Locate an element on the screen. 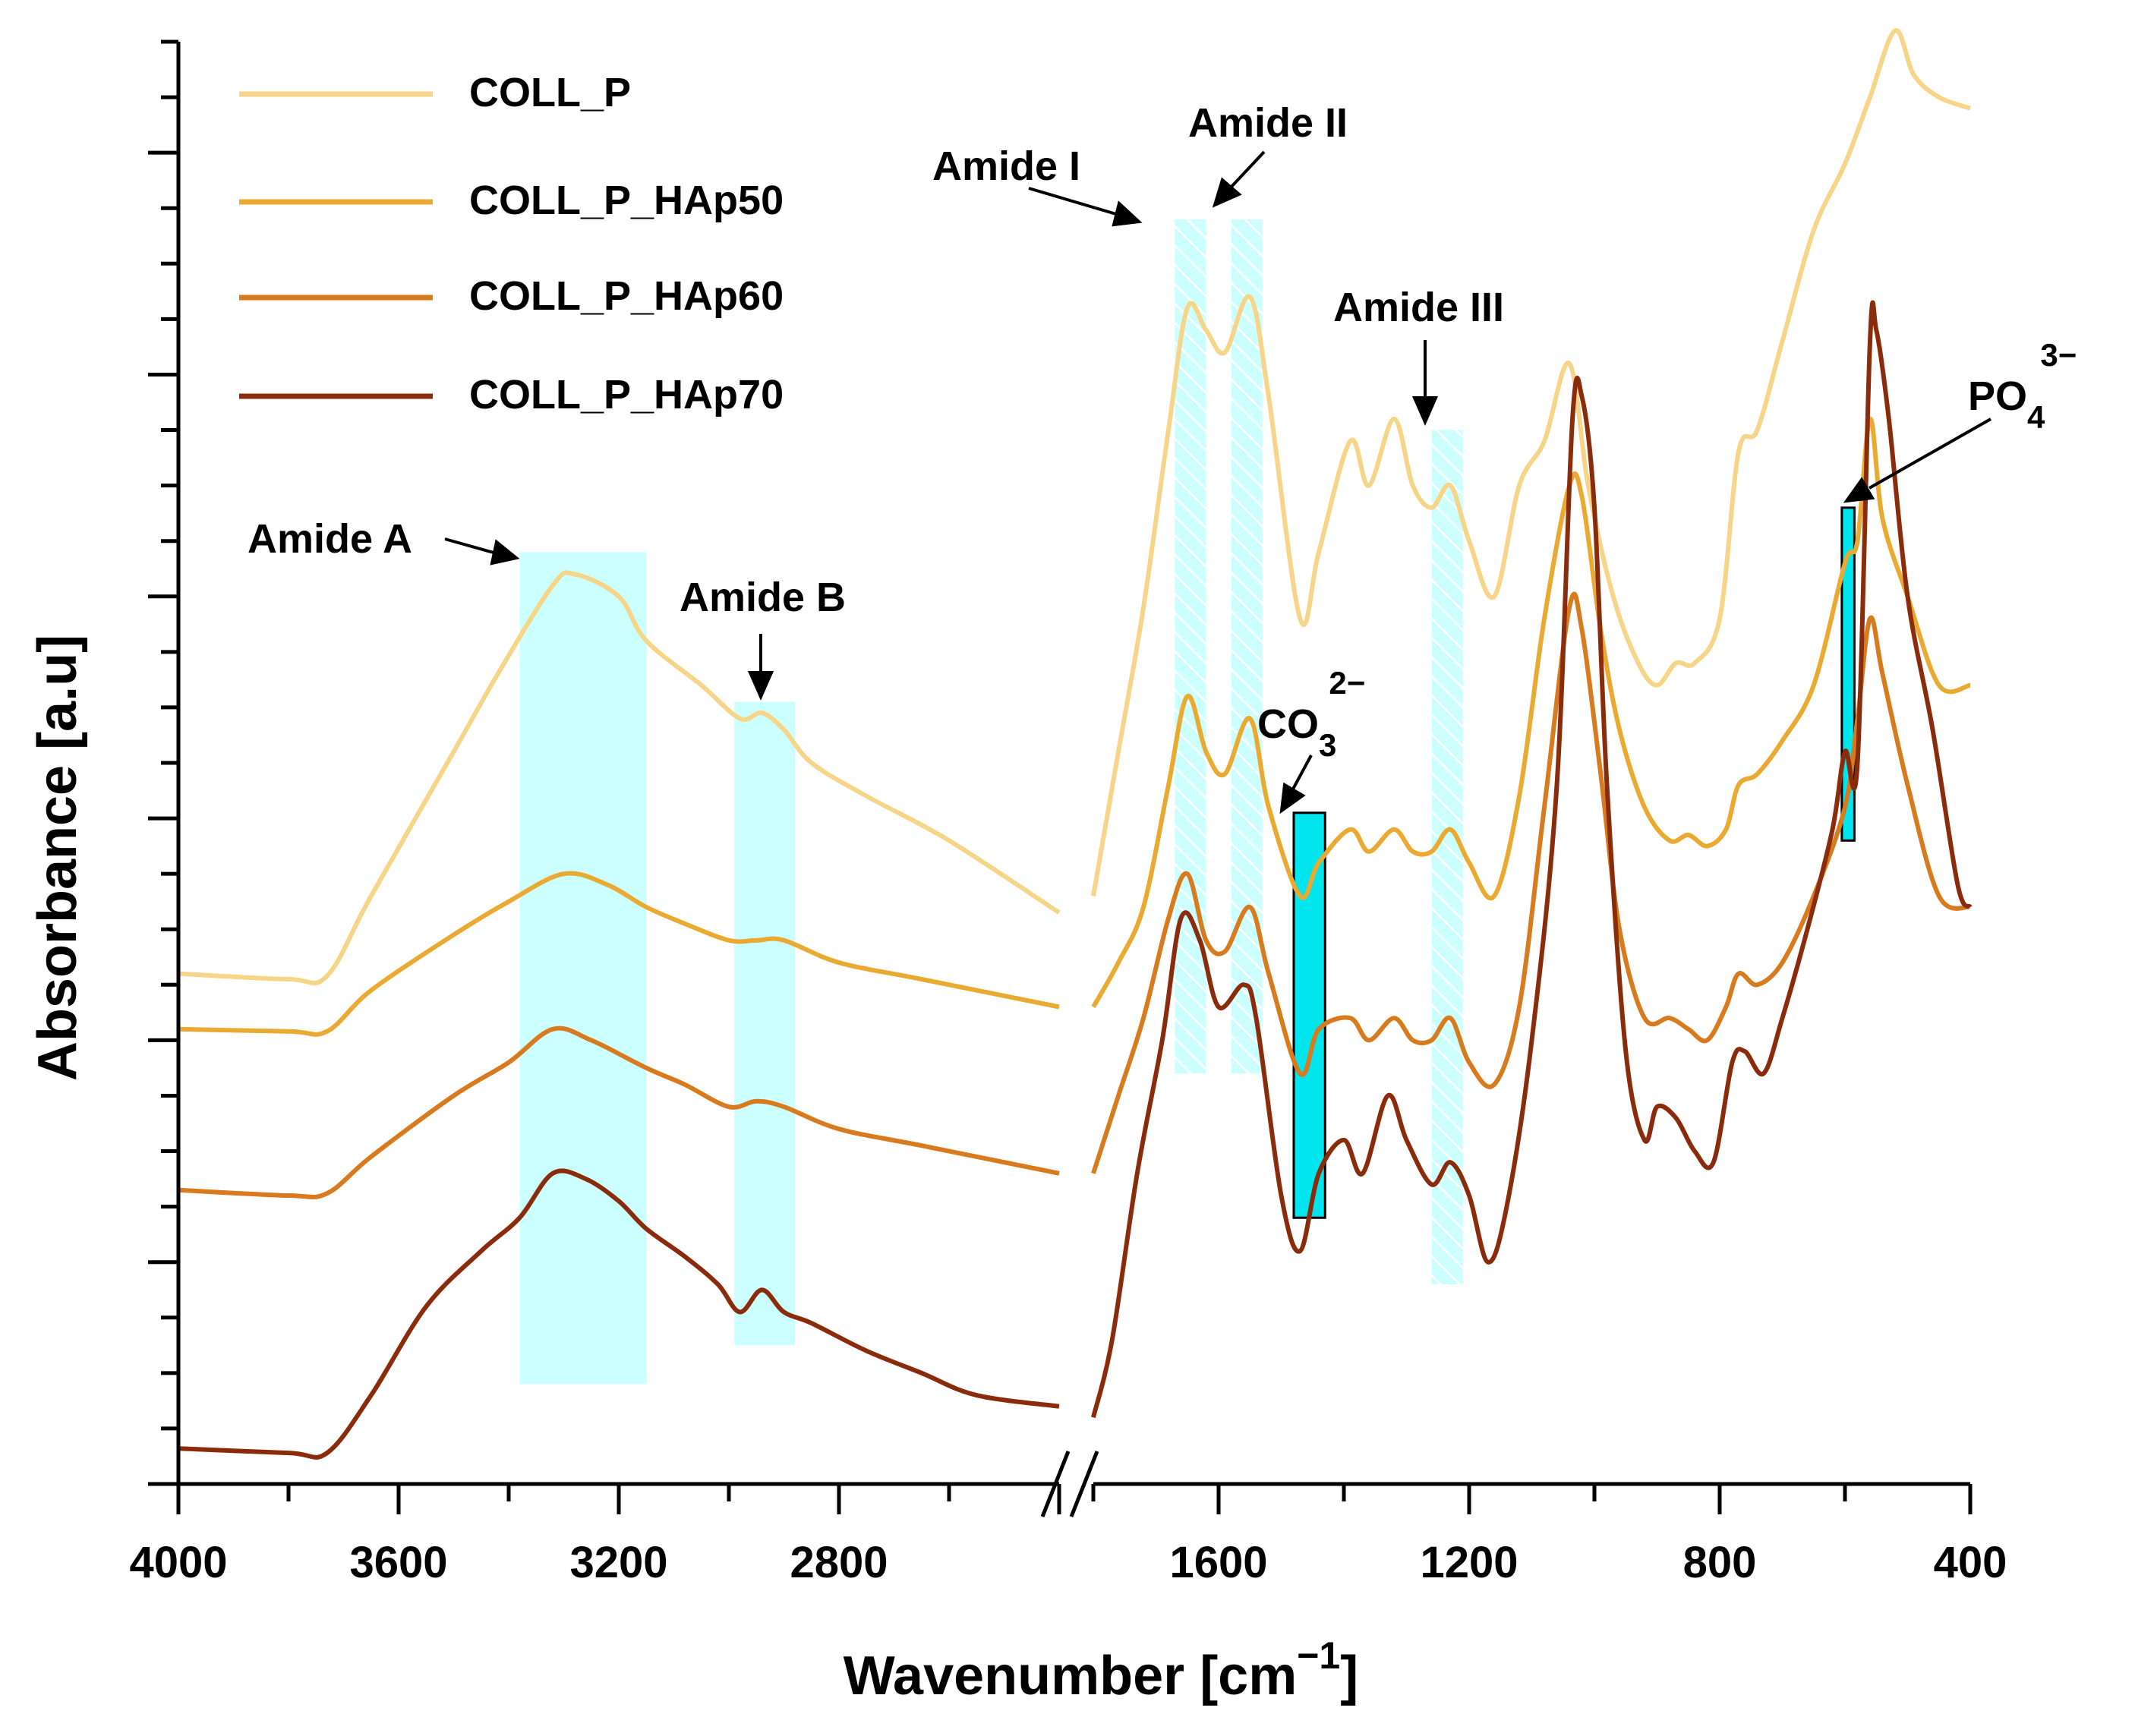 The image size is (2135, 1736). band-amide-ii is located at coordinates (1247, 646).